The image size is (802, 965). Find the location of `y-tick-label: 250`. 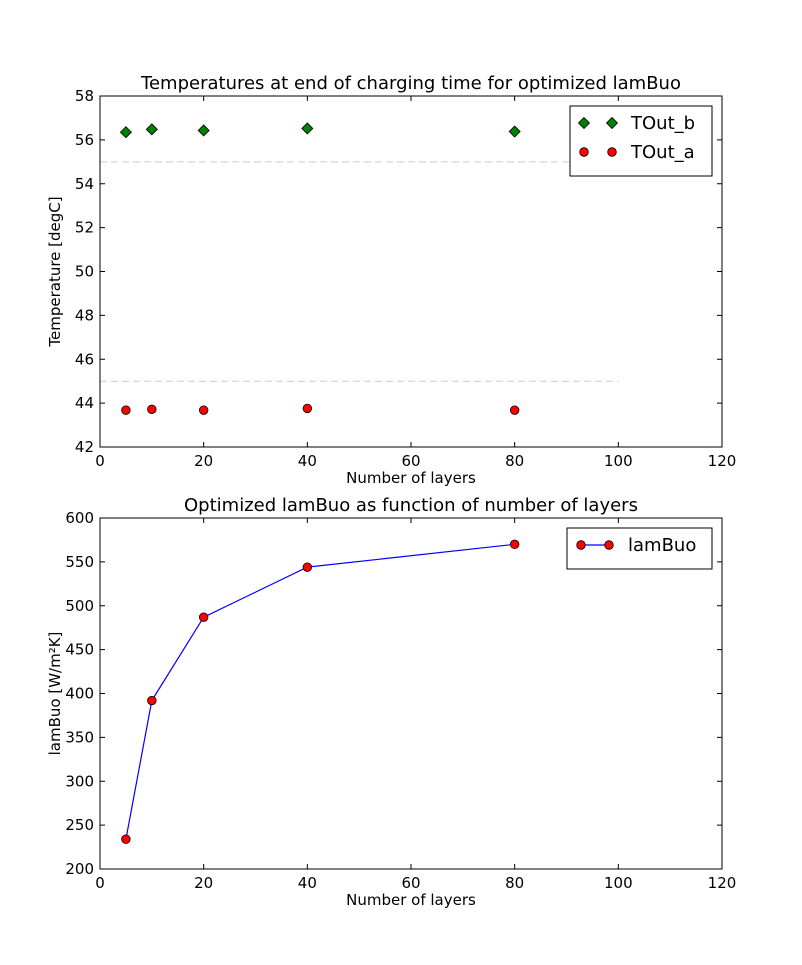

y-tick-label: 250 is located at coordinates (79, 825).